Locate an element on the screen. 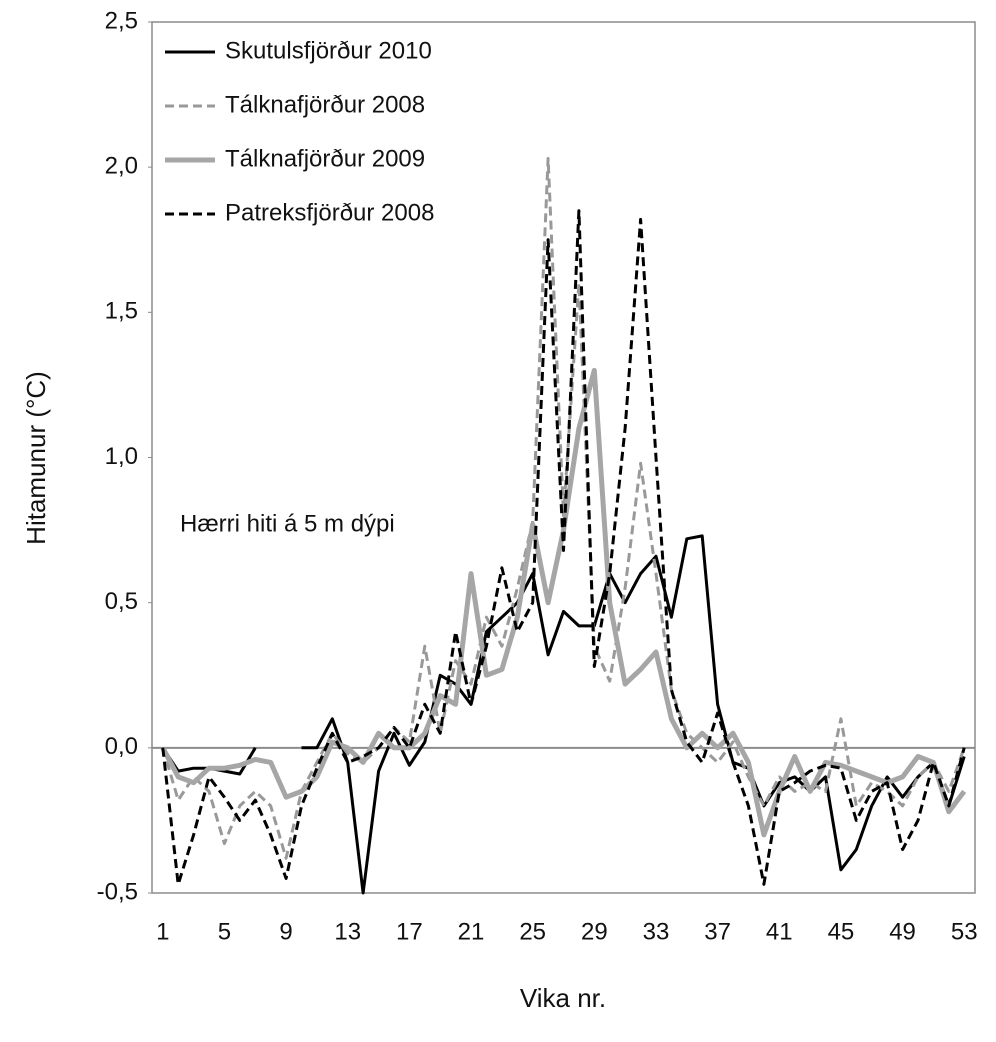 The image size is (996, 1042). x-tick-label: 49 is located at coordinates (902, 931).